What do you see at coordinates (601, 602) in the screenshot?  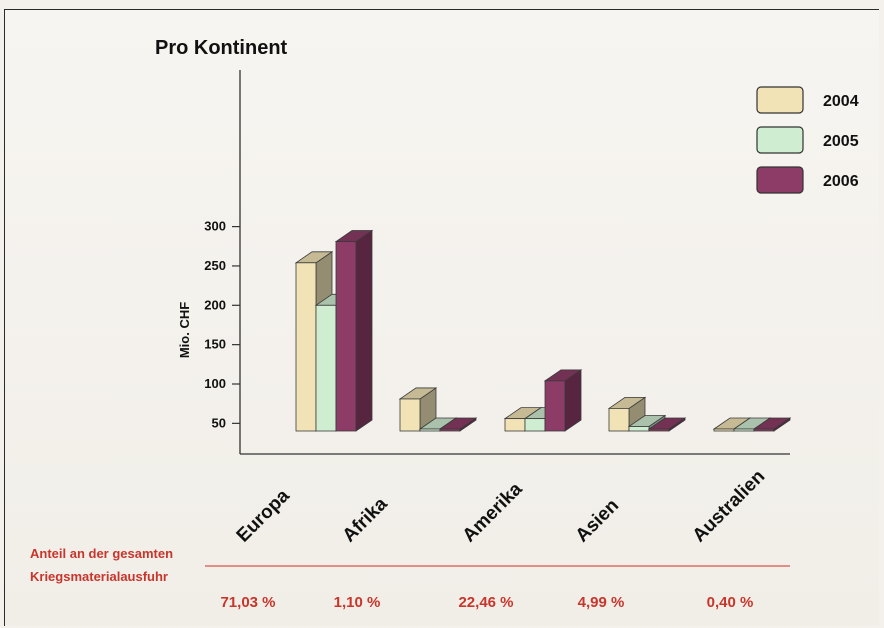 I see `share-value: 4,99 %` at bounding box center [601, 602].